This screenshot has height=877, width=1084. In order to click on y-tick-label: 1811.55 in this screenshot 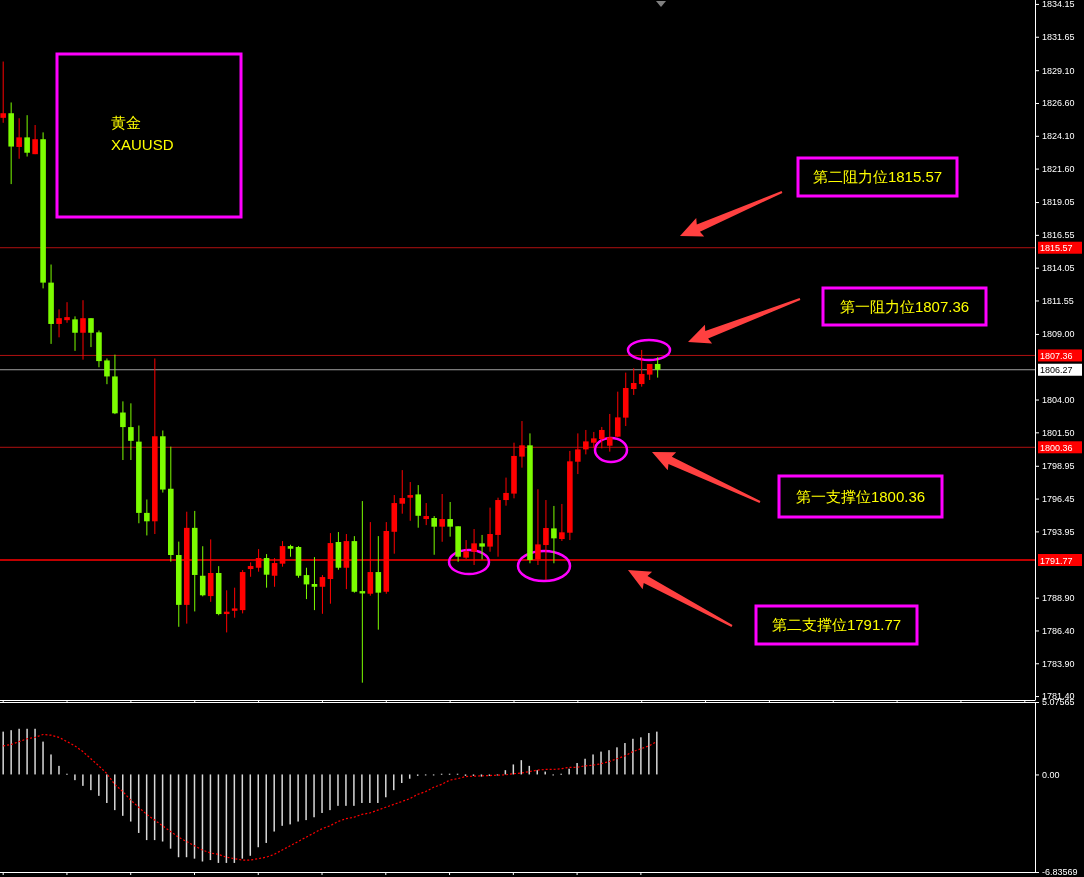, I will do `click(1058, 300)`.